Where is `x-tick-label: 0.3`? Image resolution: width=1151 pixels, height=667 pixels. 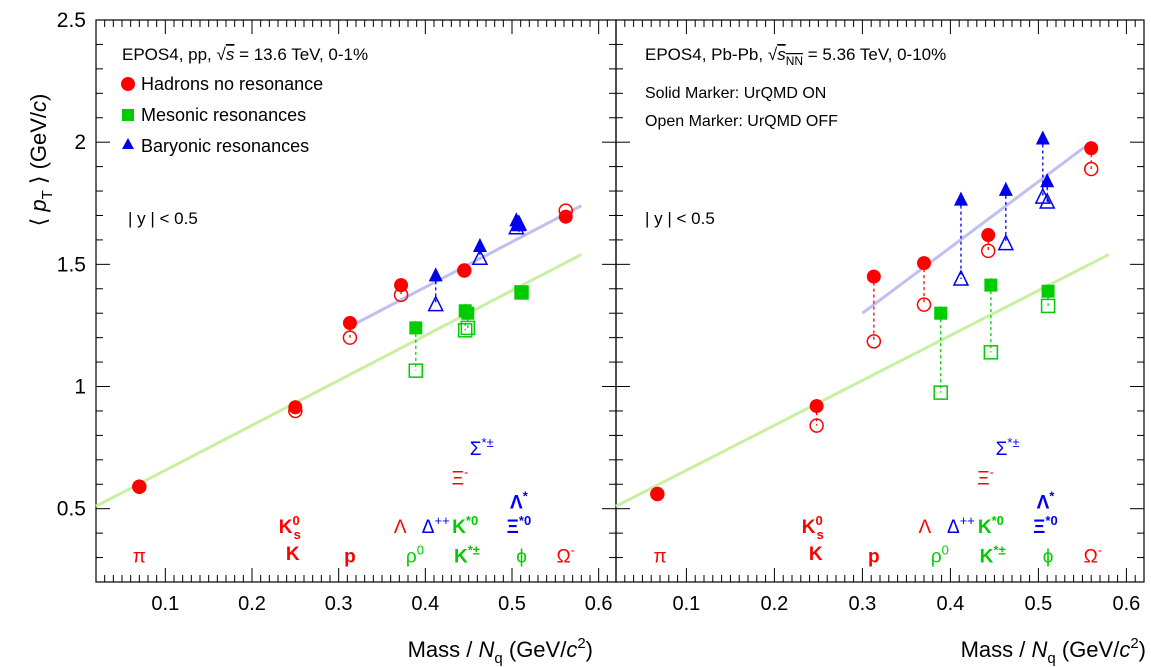
x-tick-label: 0.3 is located at coordinates (862, 604).